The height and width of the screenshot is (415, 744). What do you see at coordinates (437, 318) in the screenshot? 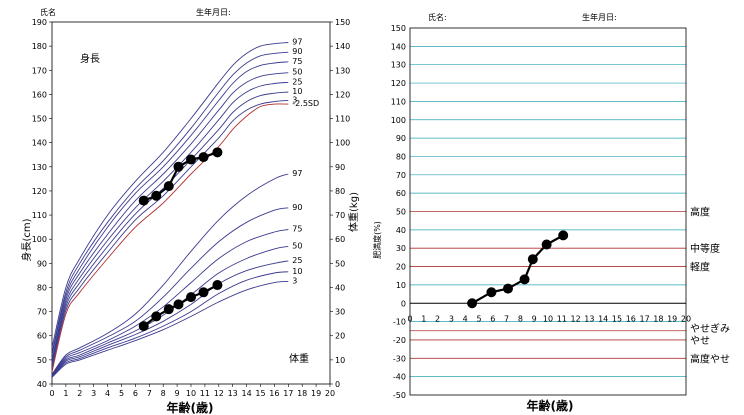
I see `obesity-x-tick-label: 2` at bounding box center [437, 318].